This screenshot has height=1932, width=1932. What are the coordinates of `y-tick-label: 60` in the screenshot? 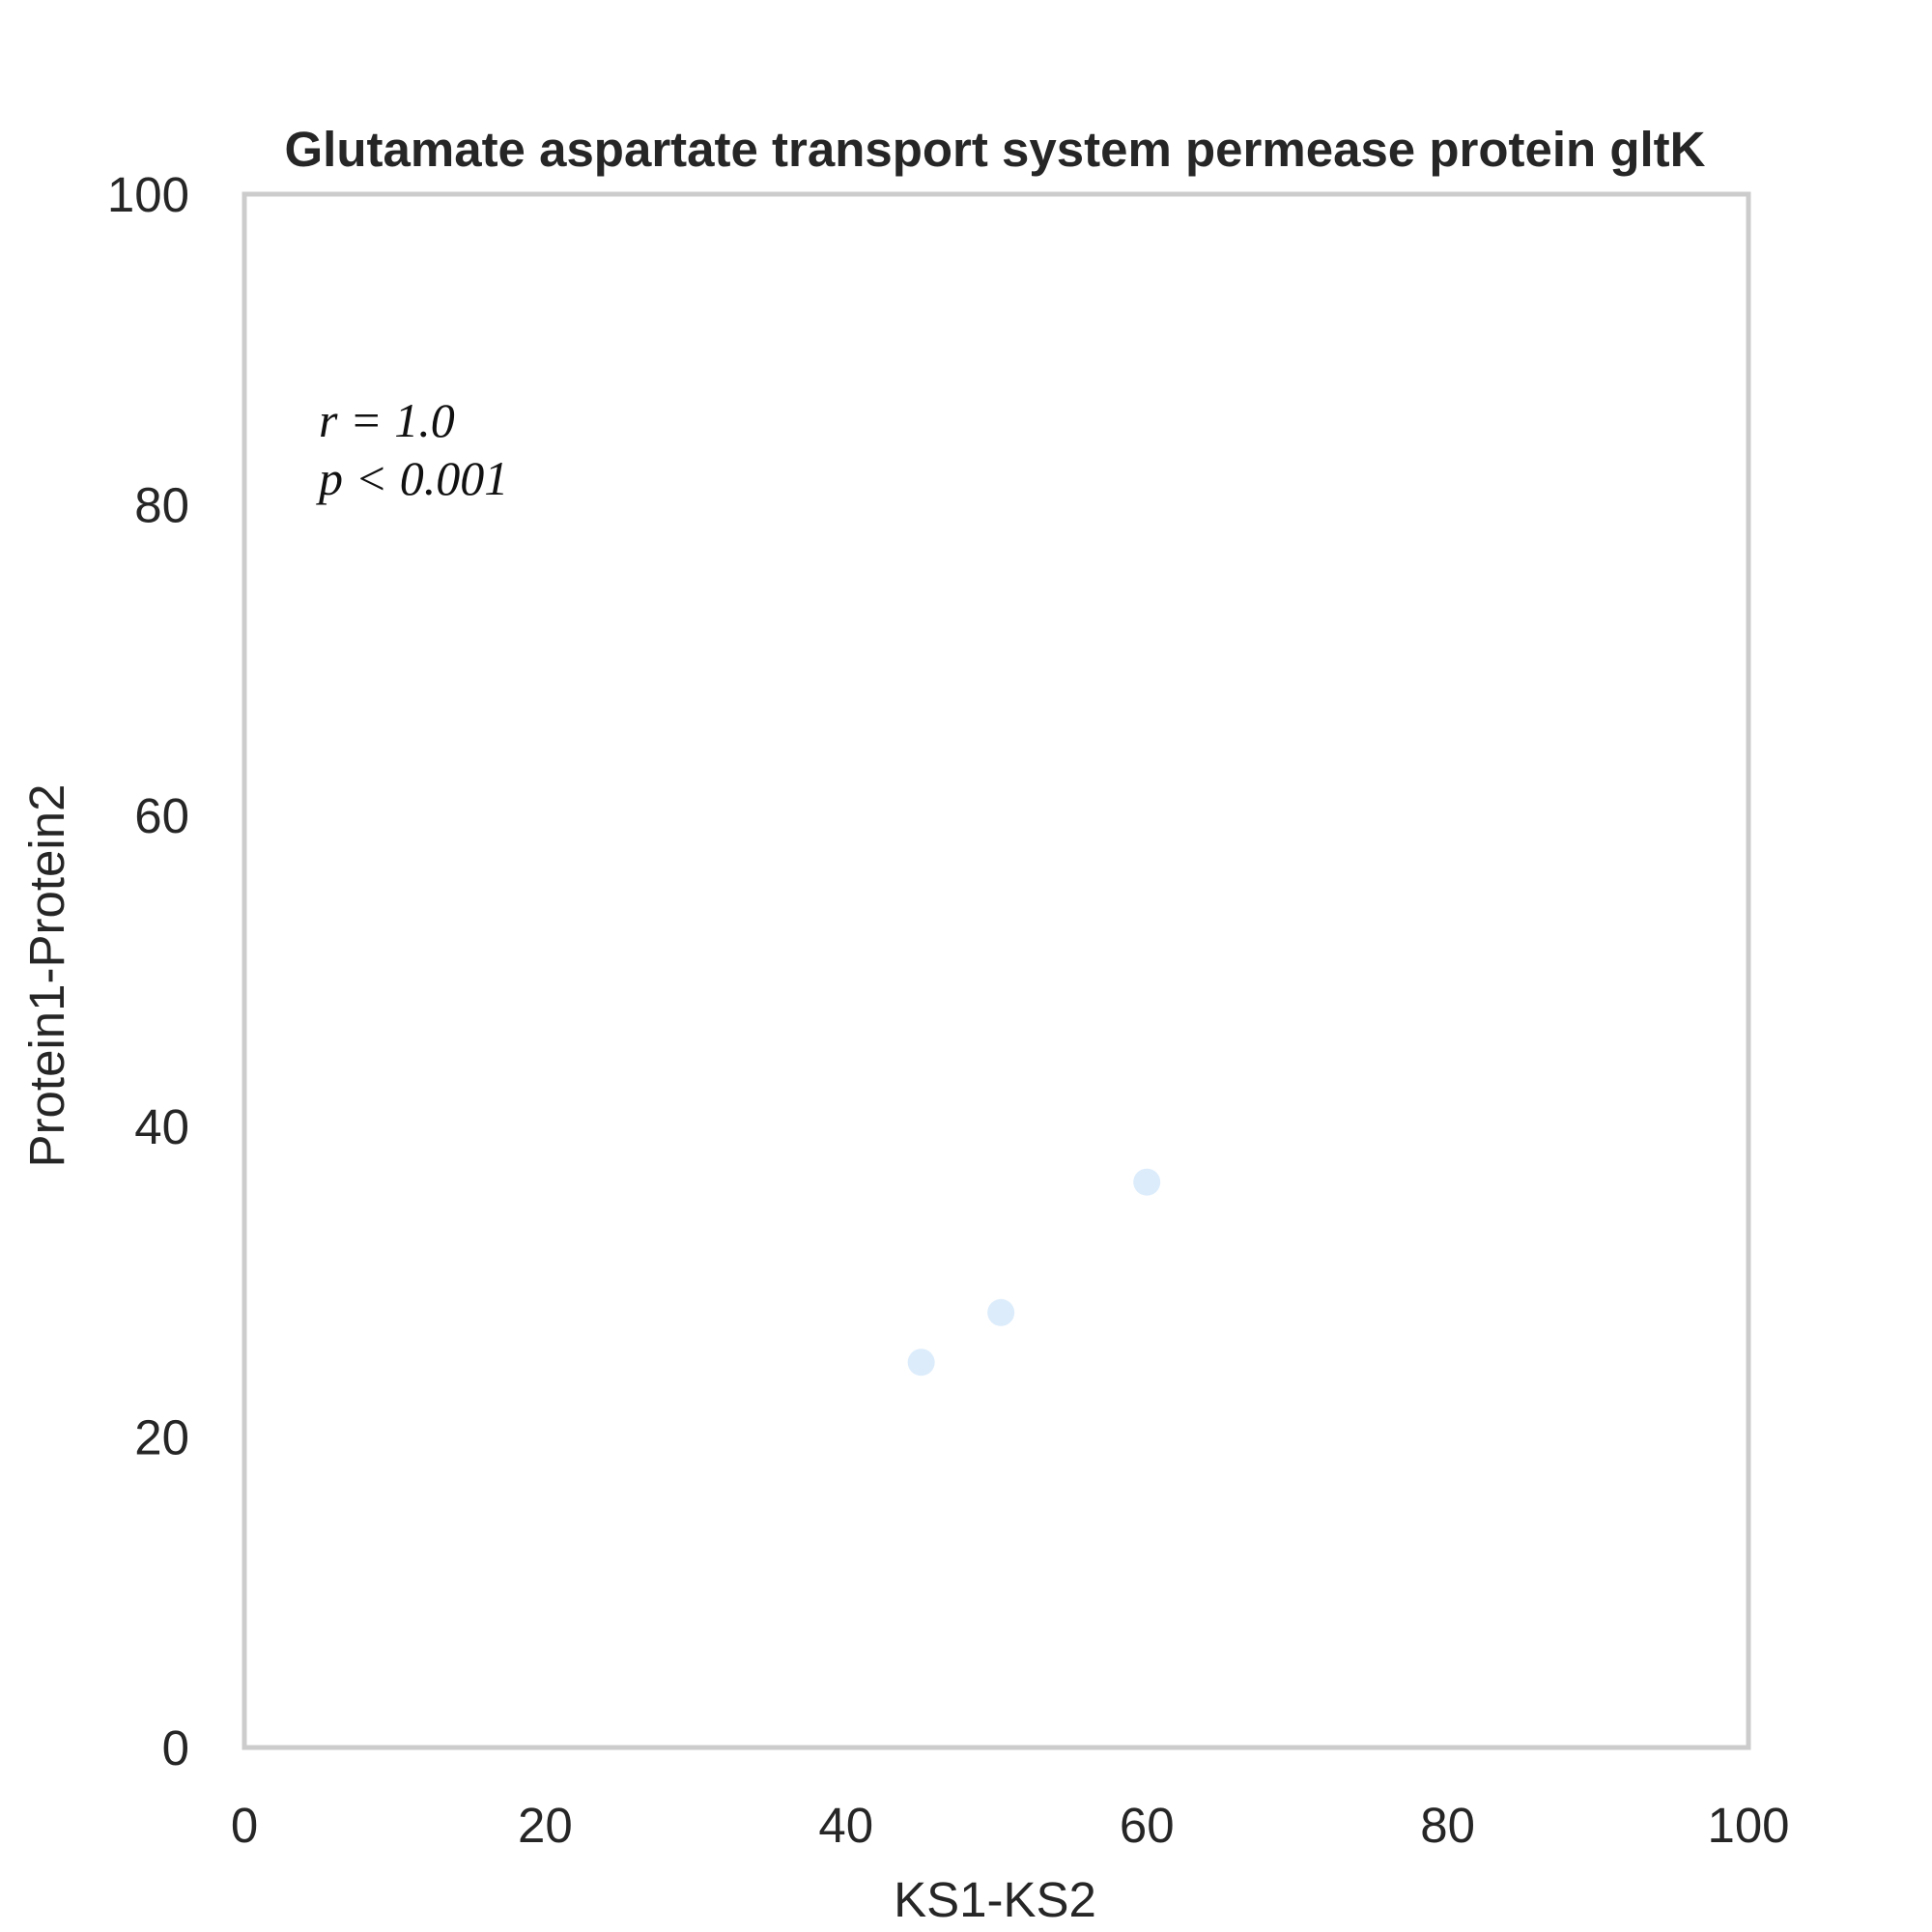 It's located at (161, 815).